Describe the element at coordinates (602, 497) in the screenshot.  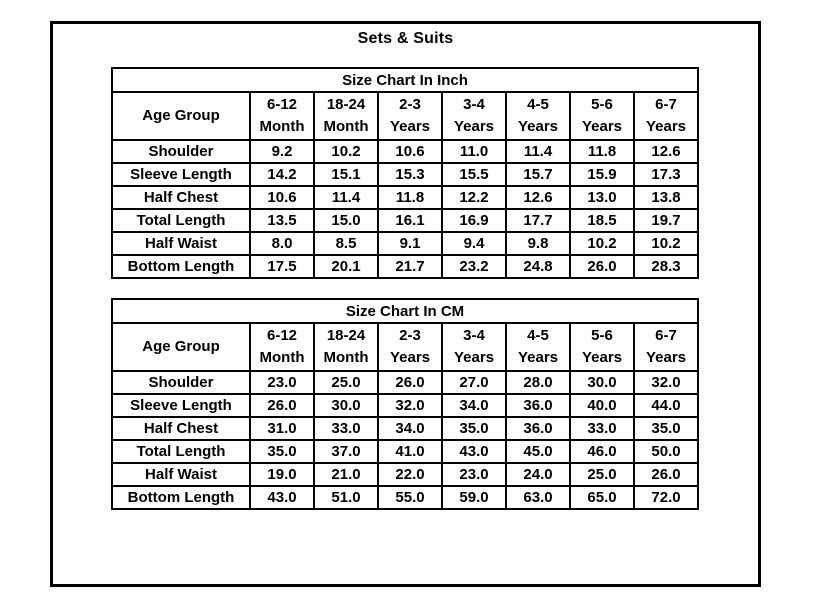
I see `measurement-cell: 65.0` at that location.